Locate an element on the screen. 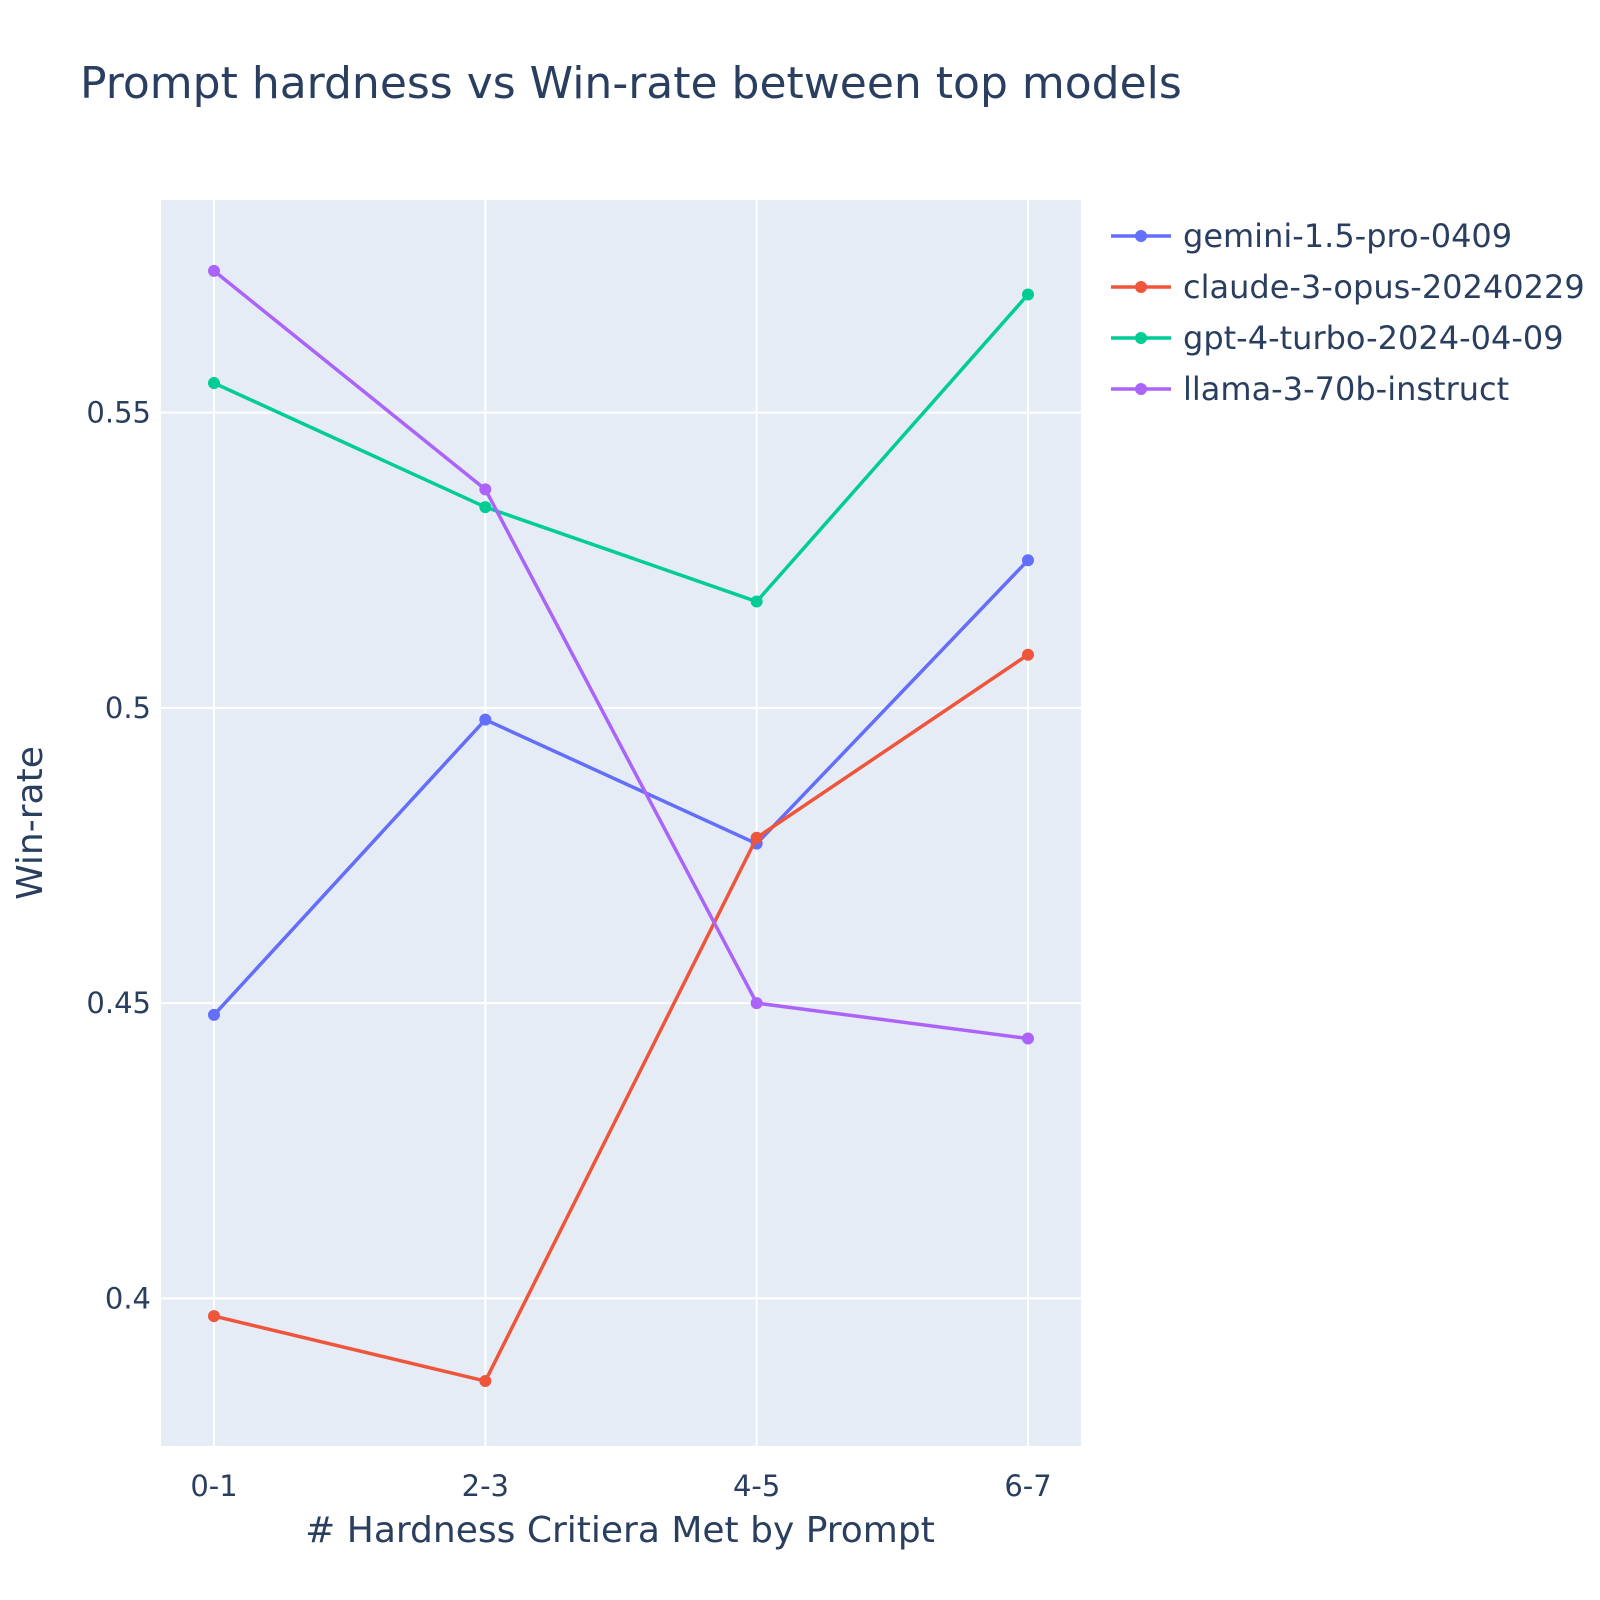 Image resolution: width=1600 pixels, height=1600 pixels. y-axis-ticks: 0.4 0.45 0.5 0.55 is located at coordinates (118, 856).